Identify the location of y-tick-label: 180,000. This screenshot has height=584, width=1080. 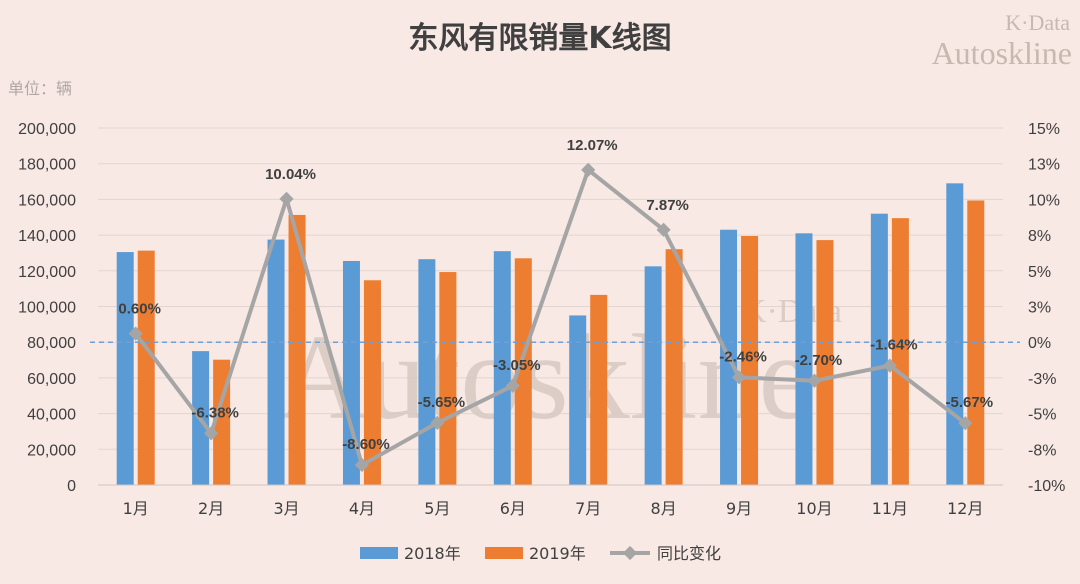
(47, 165).